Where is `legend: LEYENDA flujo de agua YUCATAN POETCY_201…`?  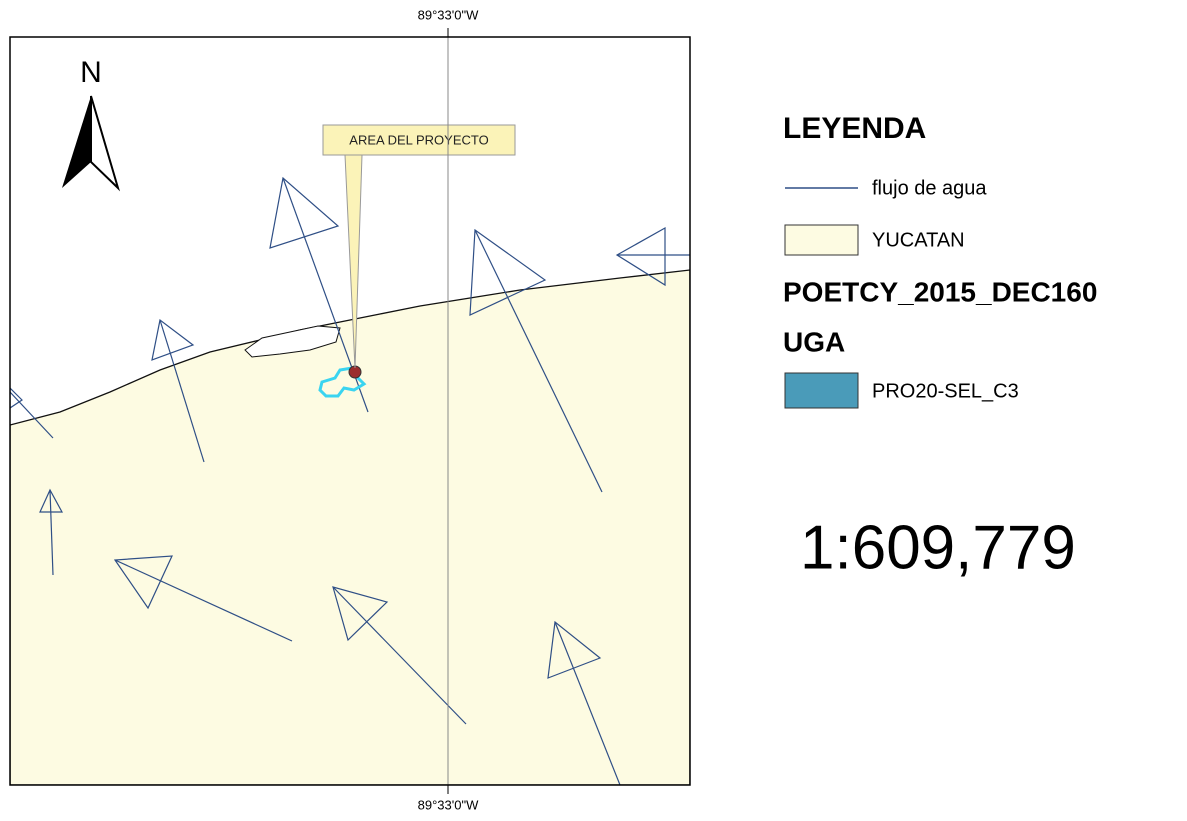 legend: LEYENDA flujo de agua YUCATAN POETCY_201… is located at coordinates (940, 260).